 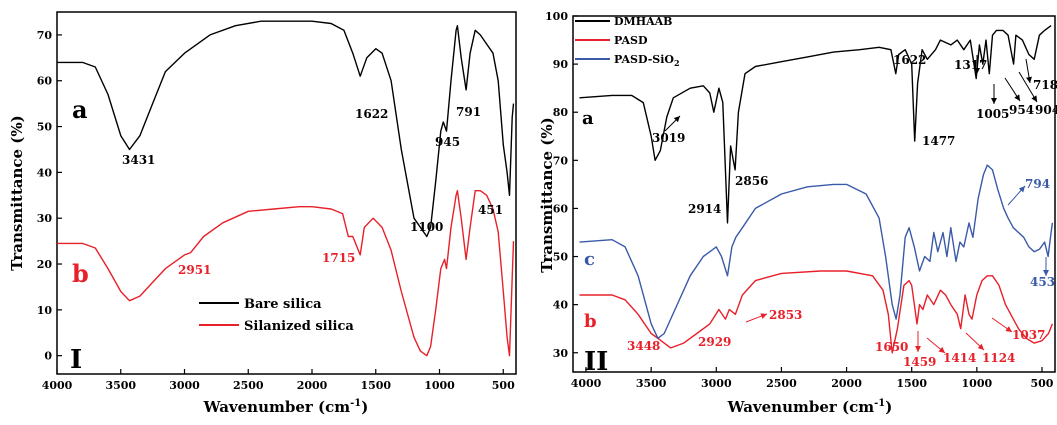 What do you see at coordinates (812, 378) in the screenshot?
I see `panel-2-x-ticks: 4000 3500 3000 2500 2000 1500 1000 500` at bounding box center [812, 378].